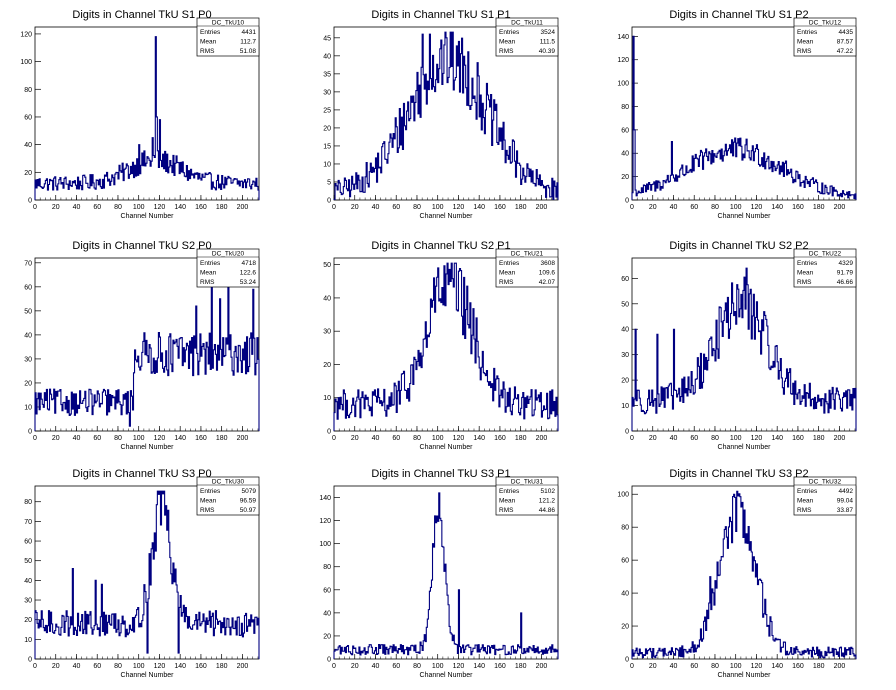 This screenshot has width=896, height=690. What do you see at coordinates (327, 38) in the screenshot?
I see `y-tick-label: 45` at bounding box center [327, 38].